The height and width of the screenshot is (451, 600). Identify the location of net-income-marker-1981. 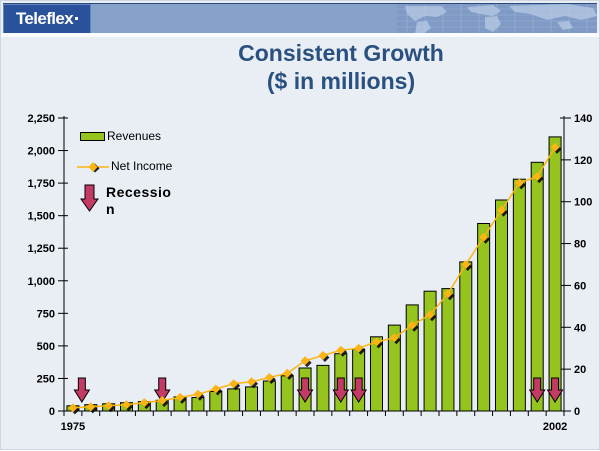
(180, 397).